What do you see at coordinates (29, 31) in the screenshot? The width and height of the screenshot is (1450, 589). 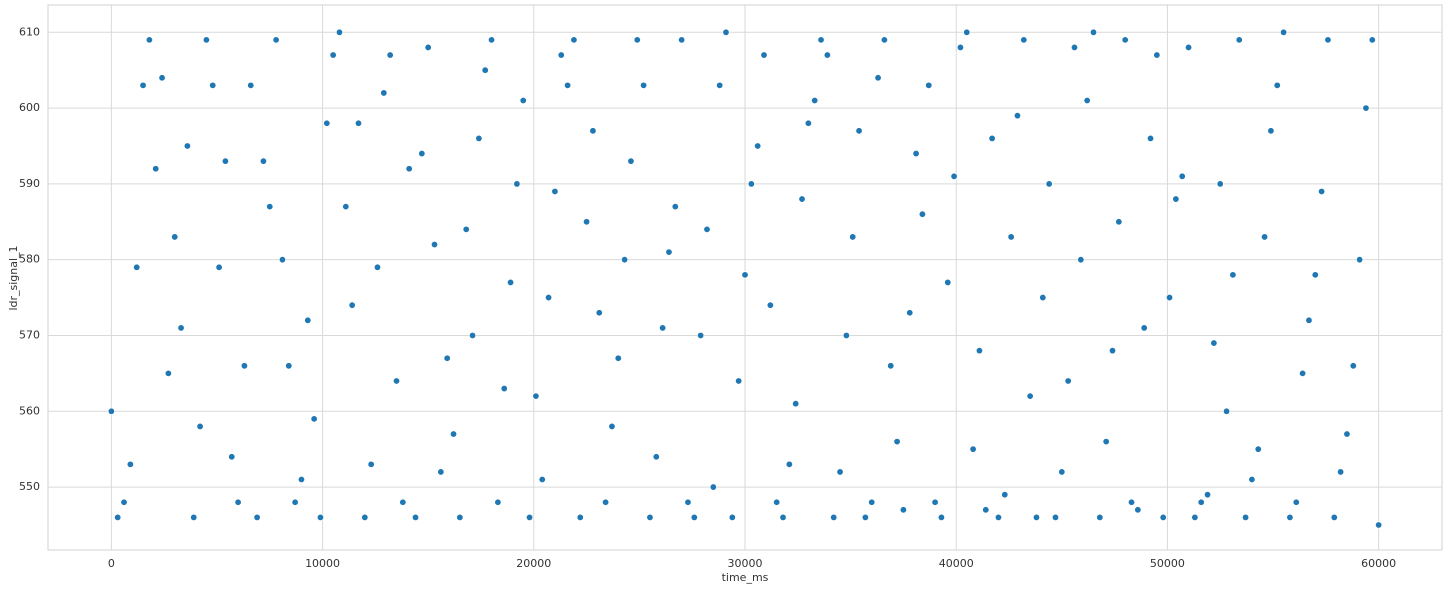 I see `y-tick-label: 610` at bounding box center [29, 31].